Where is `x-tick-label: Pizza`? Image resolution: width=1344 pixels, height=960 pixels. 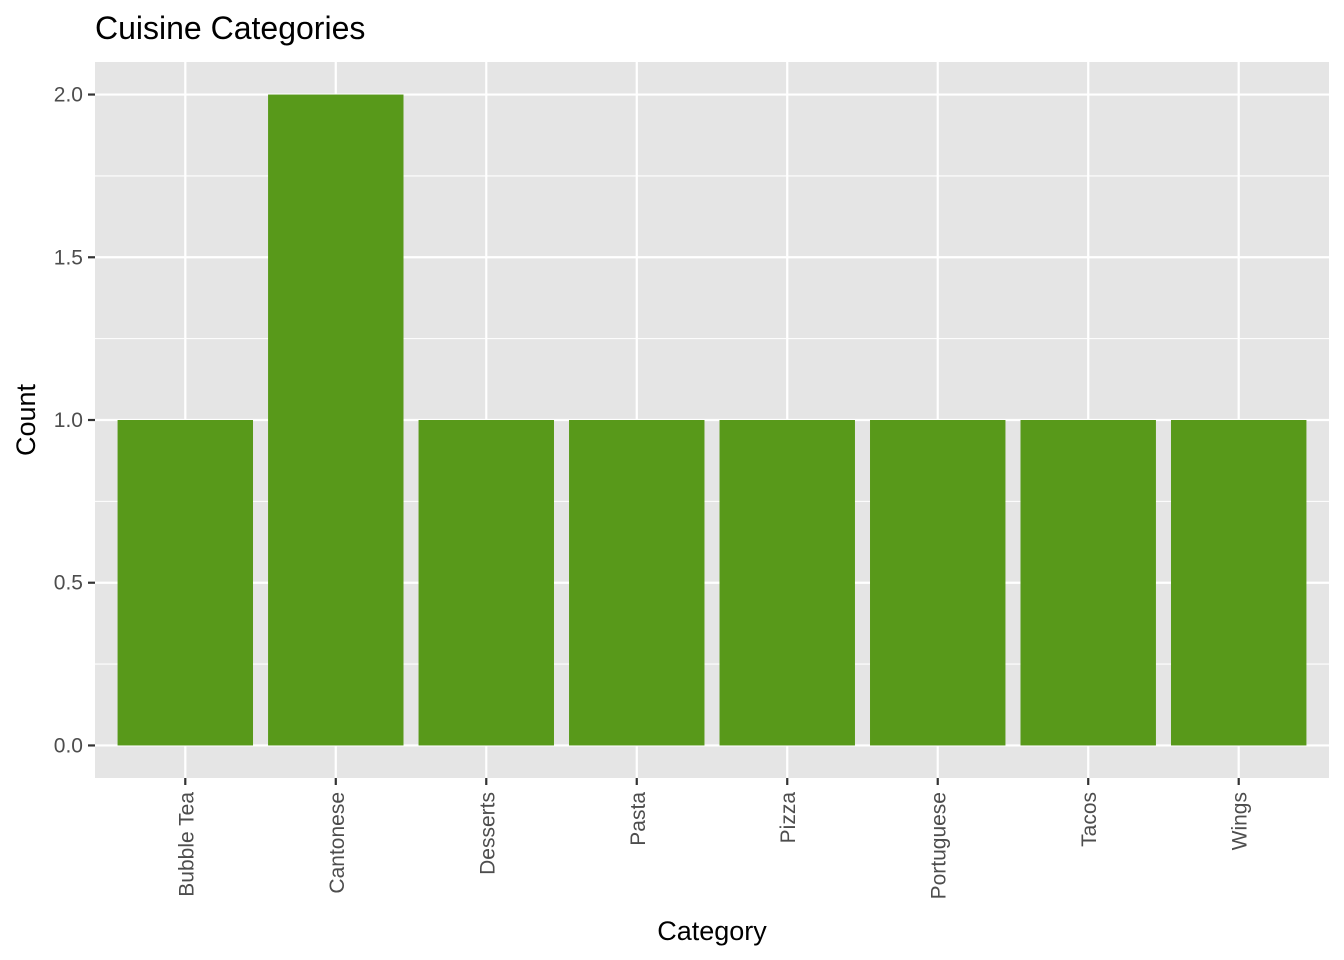 x-tick-label: Pizza is located at coordinates (788, 818).